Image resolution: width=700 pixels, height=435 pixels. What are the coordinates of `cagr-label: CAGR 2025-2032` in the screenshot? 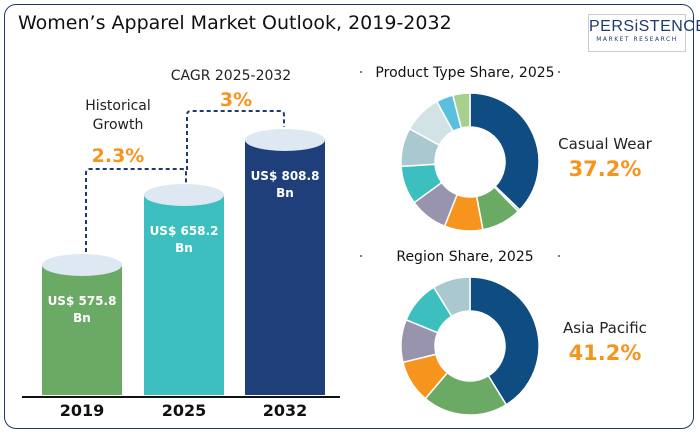 It's located at (231, 76).